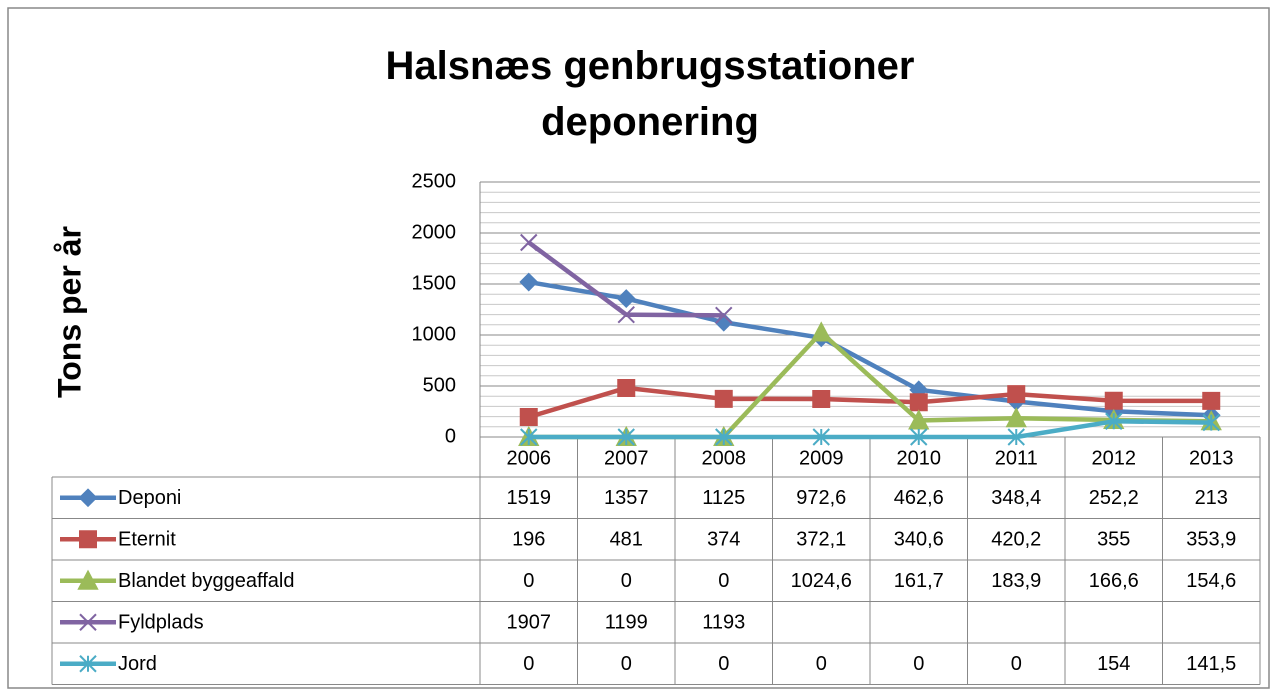 The height and width of the screenshot is (693, 1277). What do you see at coordinates (434, 283) in the screenshot?
I see `y-tick-label: 1500` at bounding box center [434, 283].